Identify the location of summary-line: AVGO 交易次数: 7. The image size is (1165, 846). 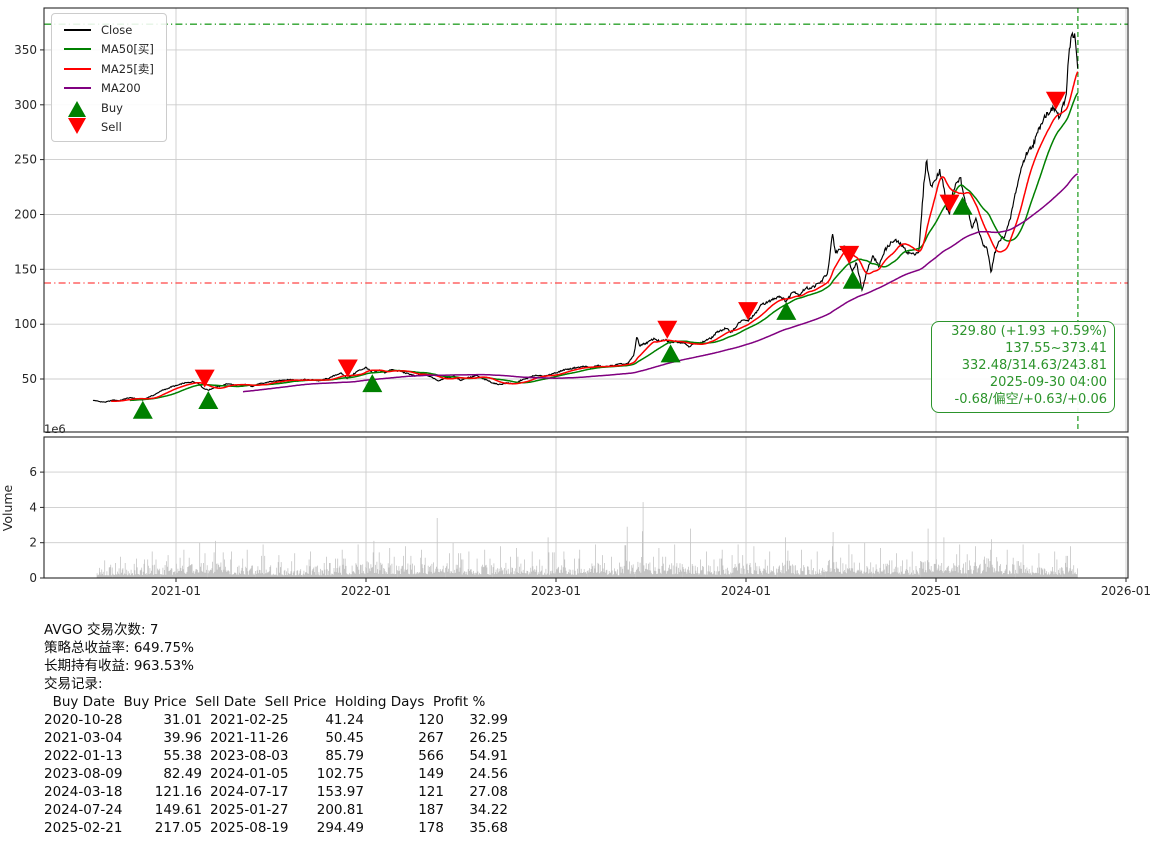
(101, 630).